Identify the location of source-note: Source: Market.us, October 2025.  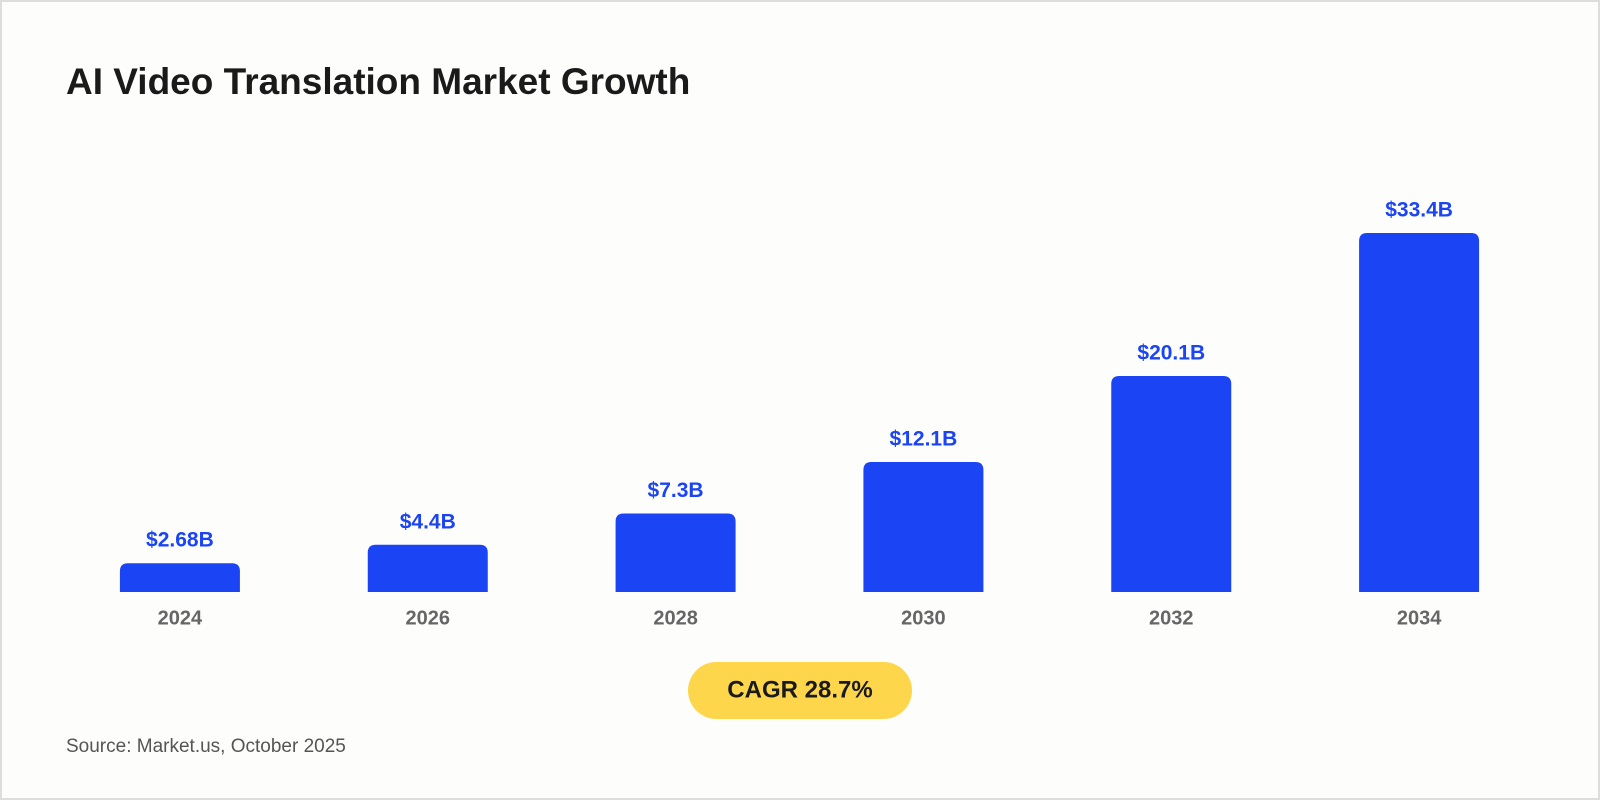
(206, 746).